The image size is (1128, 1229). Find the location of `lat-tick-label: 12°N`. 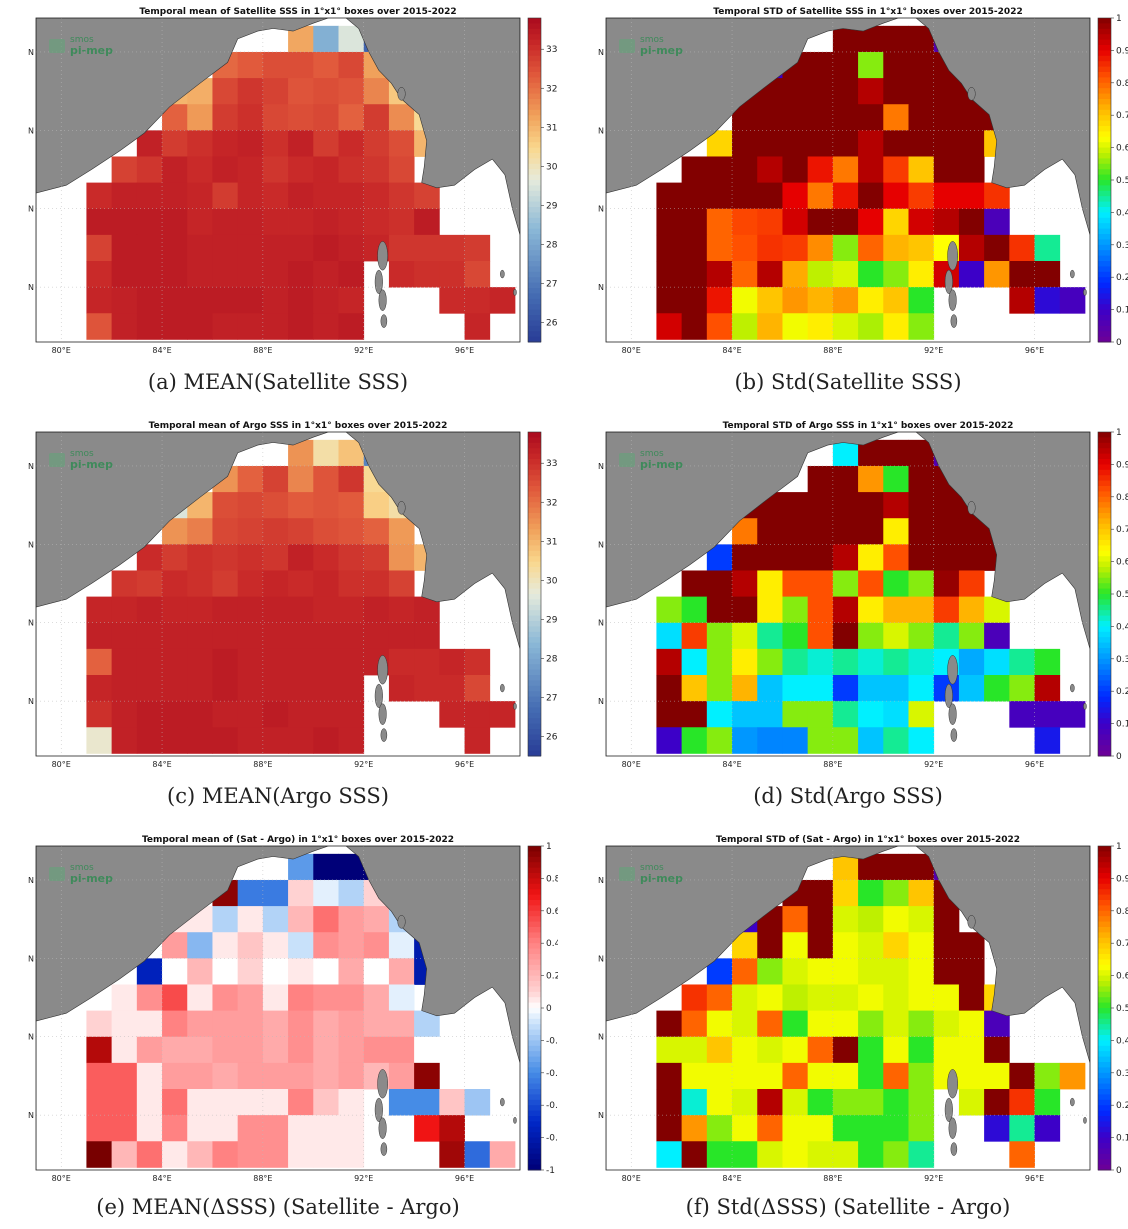

lat-tick-label: 12°N is located at coordinates (601, 1115).